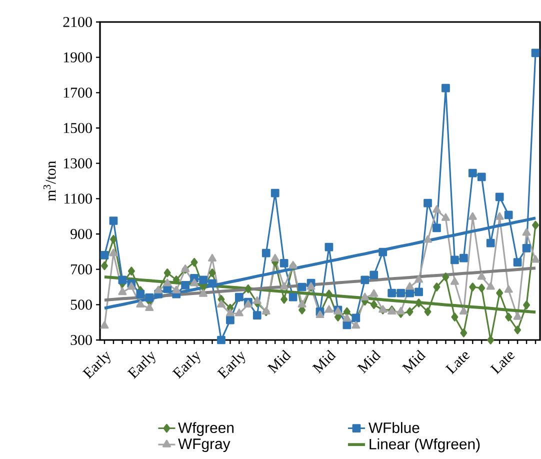 The width and height of the screenshot is (541, 459). What do you see at coordinates (78, 93) in the screenshot?
I see `y-tick-label: 1700` at bounding box center [78, 93].